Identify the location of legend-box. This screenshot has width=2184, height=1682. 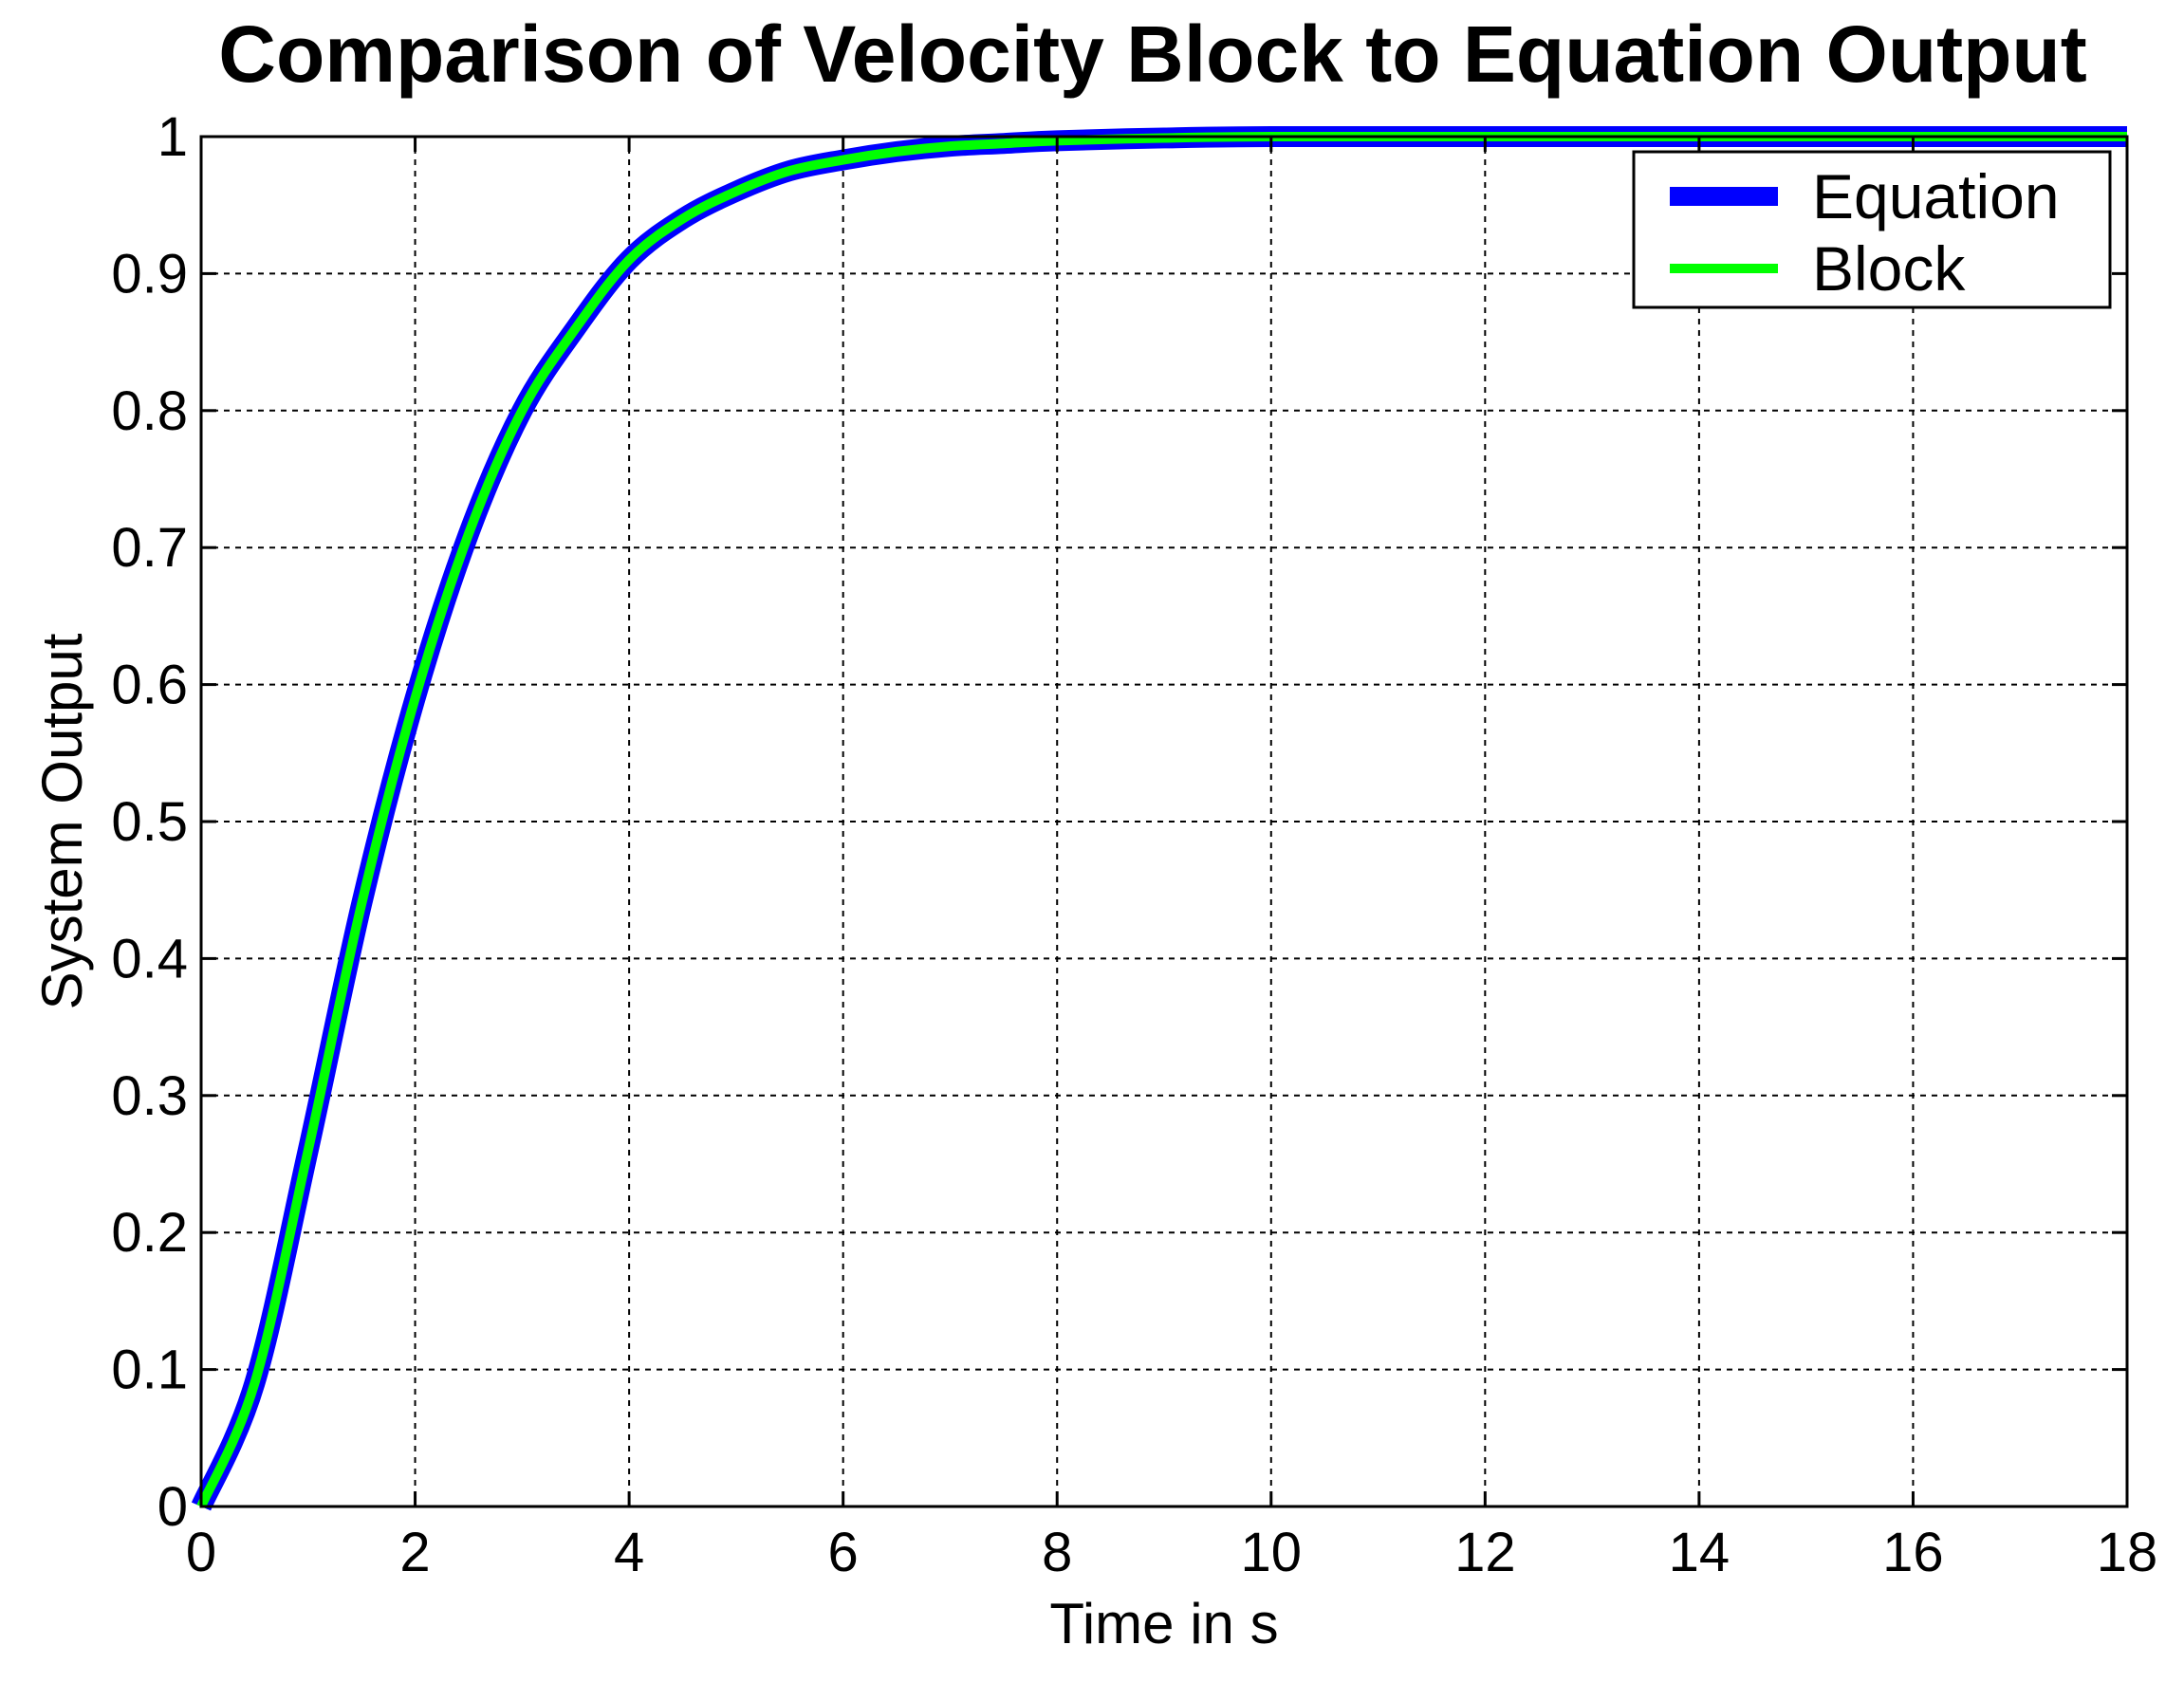
(1872, 229).